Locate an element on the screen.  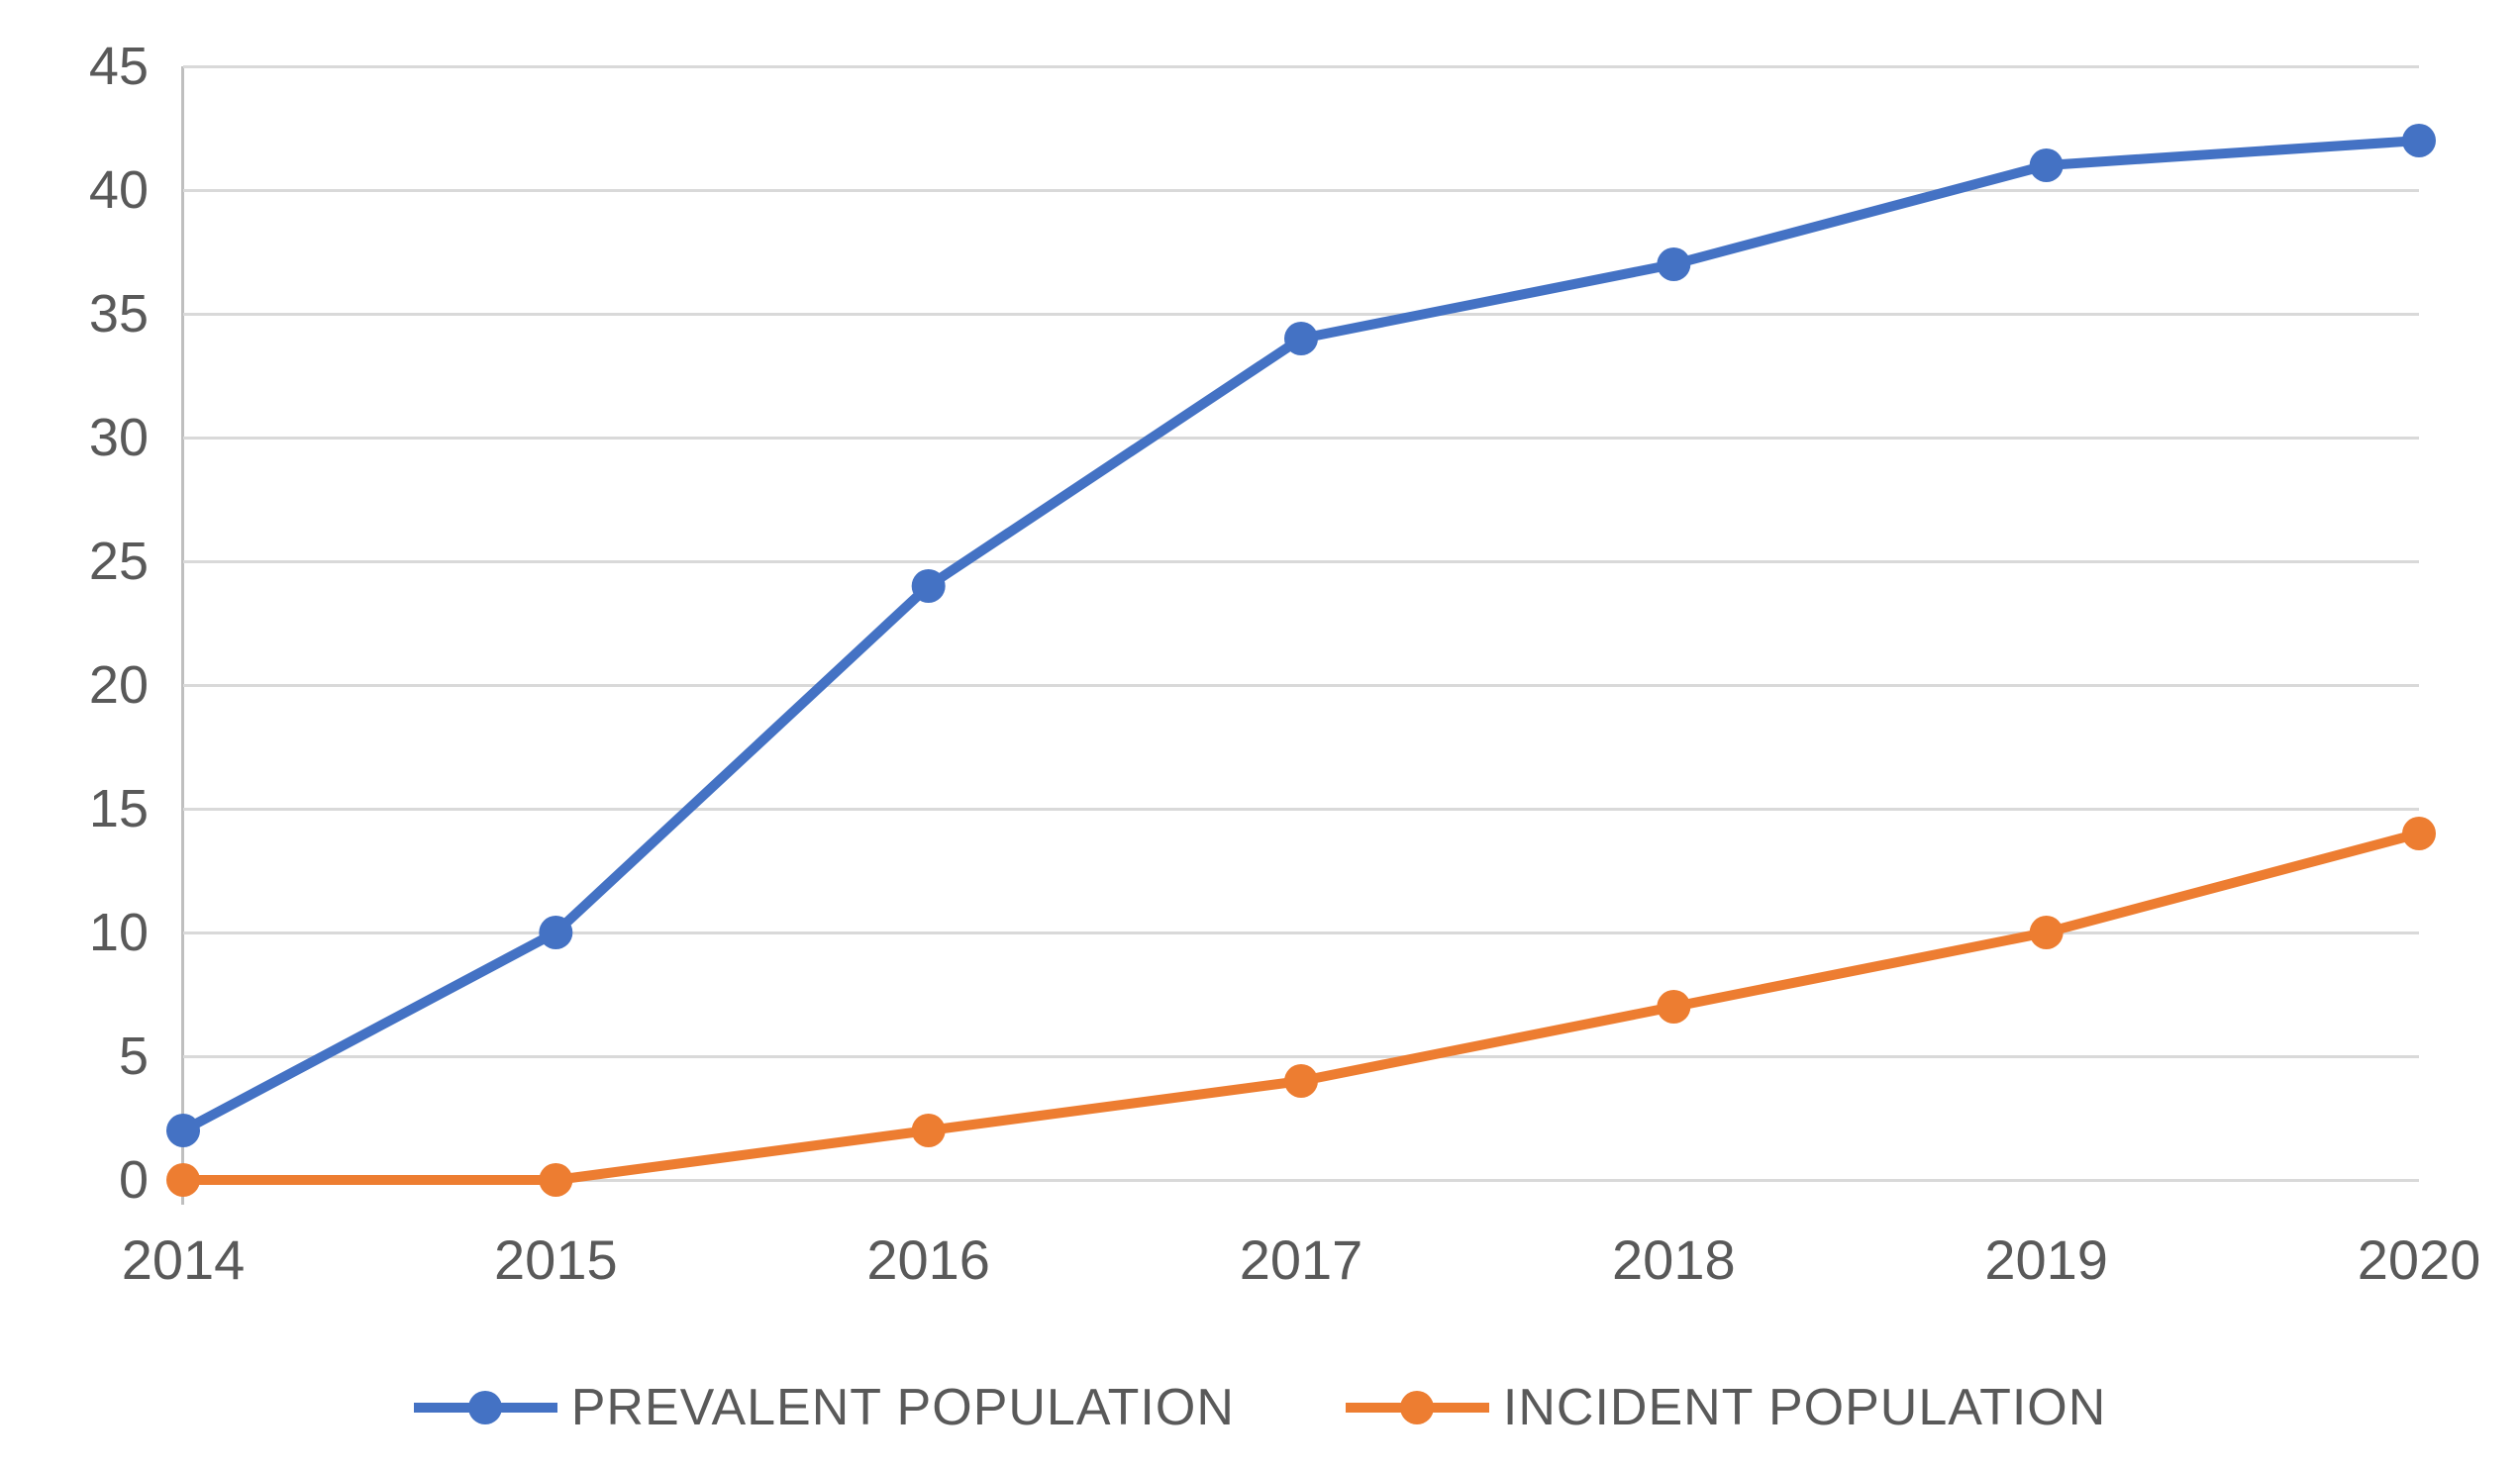
y-tick-label-35: 35 is located at coordinates (118, 313).